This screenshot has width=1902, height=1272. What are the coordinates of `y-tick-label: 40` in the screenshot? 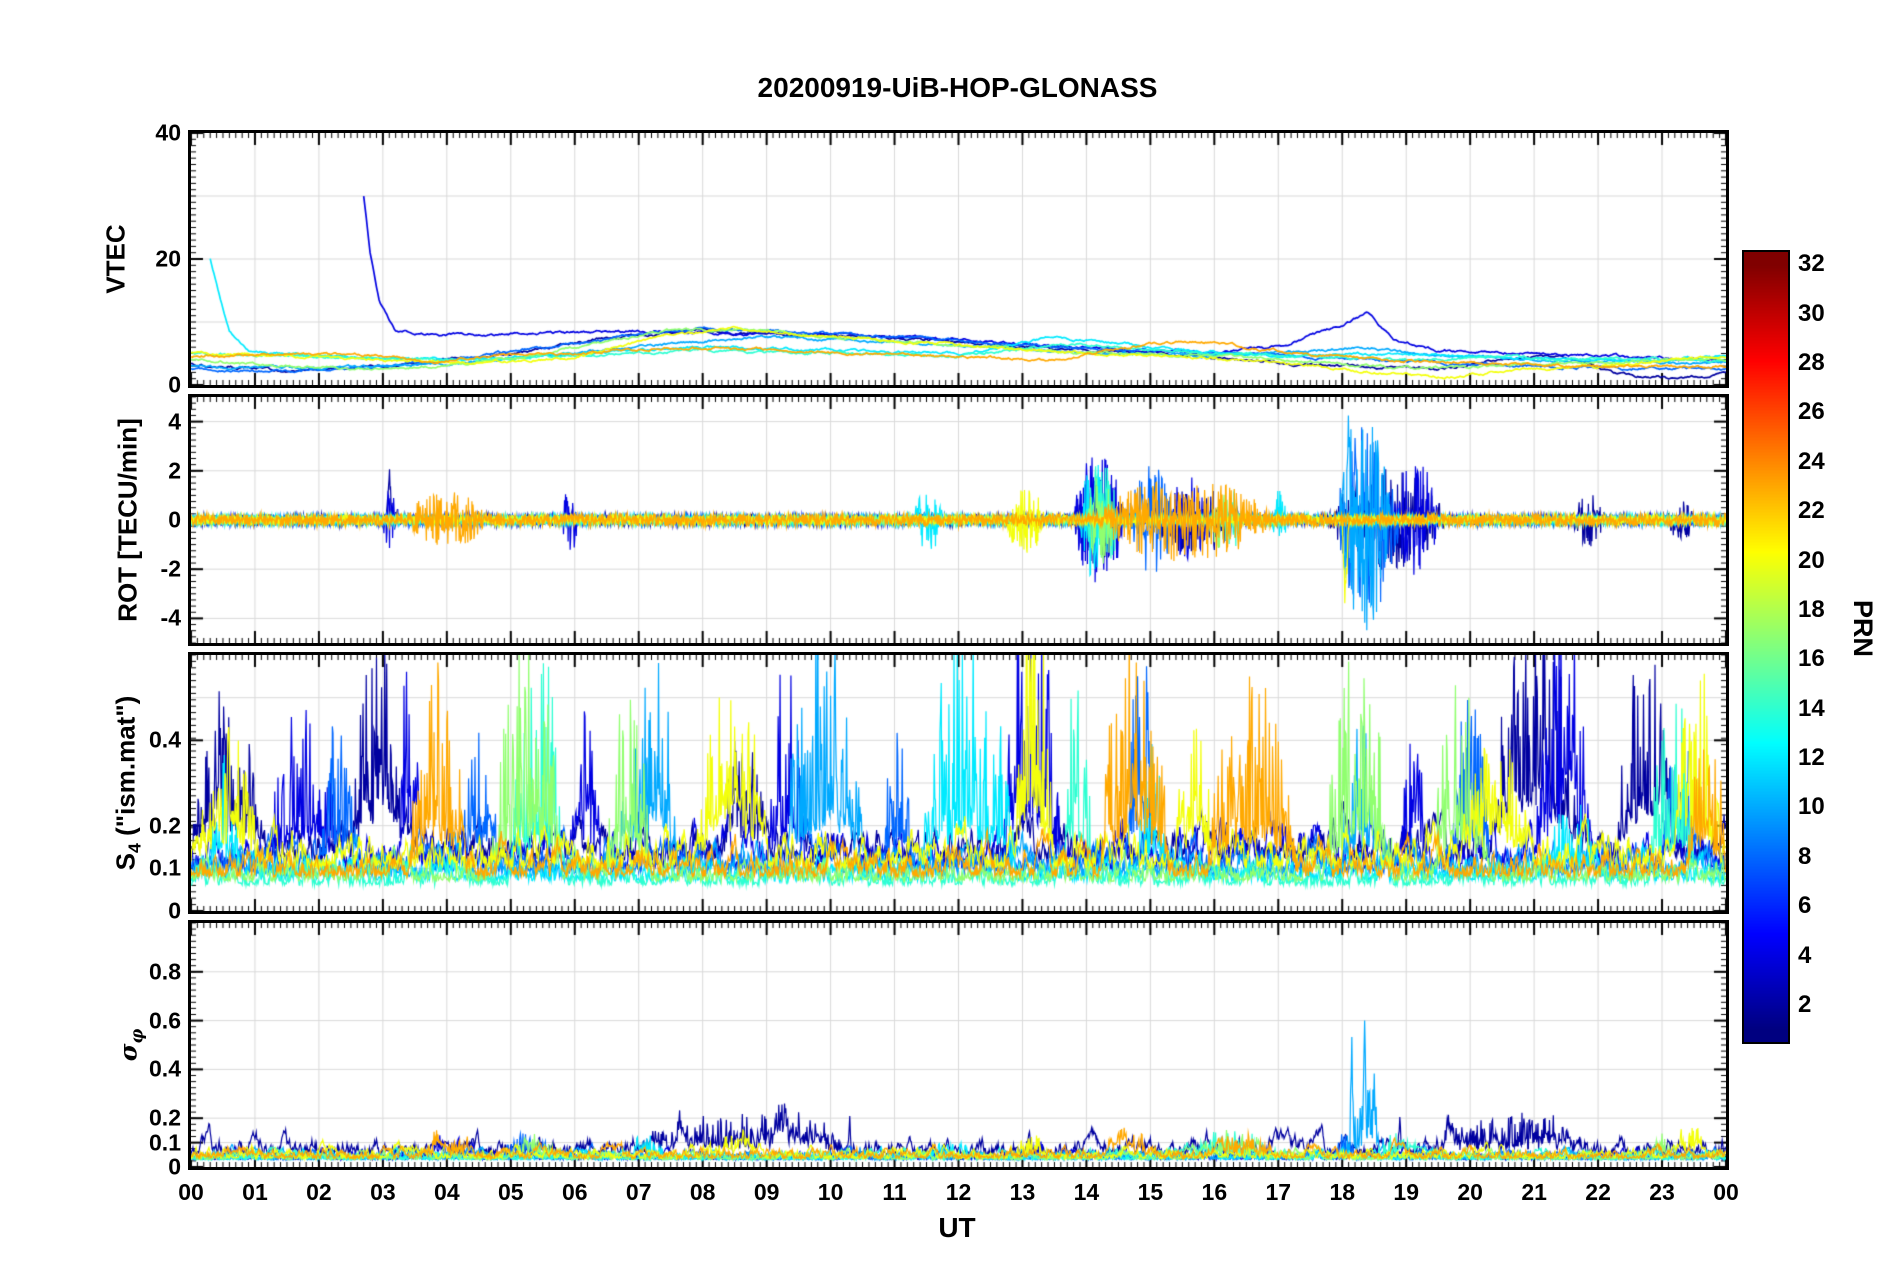 It's located at (168, 132).